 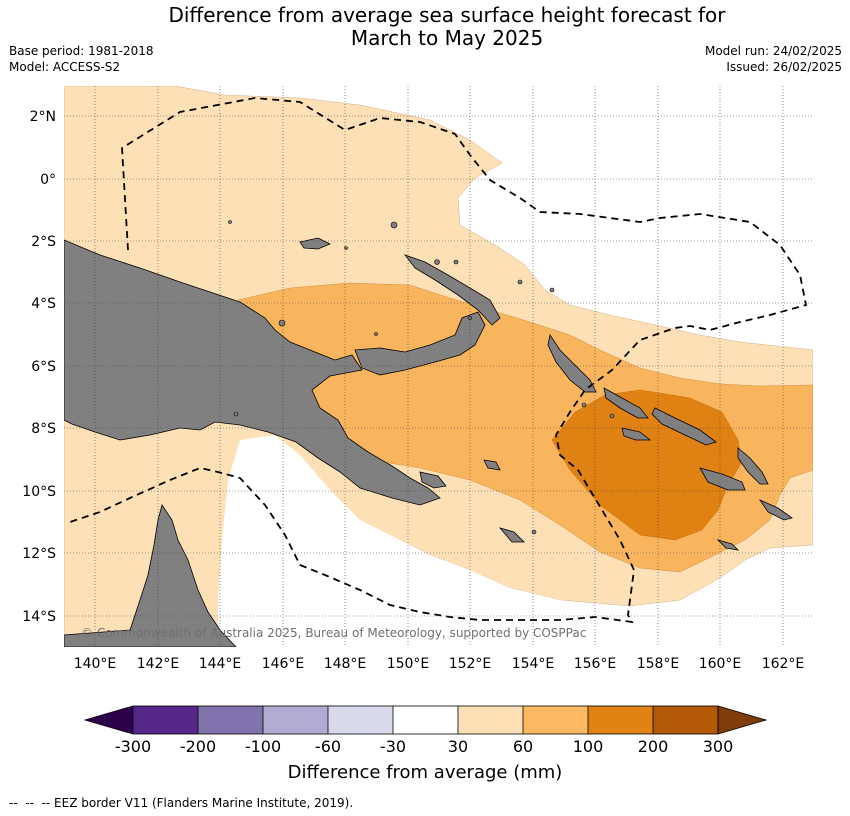 I want to click on lon-label-162e: 162°E, so click(x=783, y=664).